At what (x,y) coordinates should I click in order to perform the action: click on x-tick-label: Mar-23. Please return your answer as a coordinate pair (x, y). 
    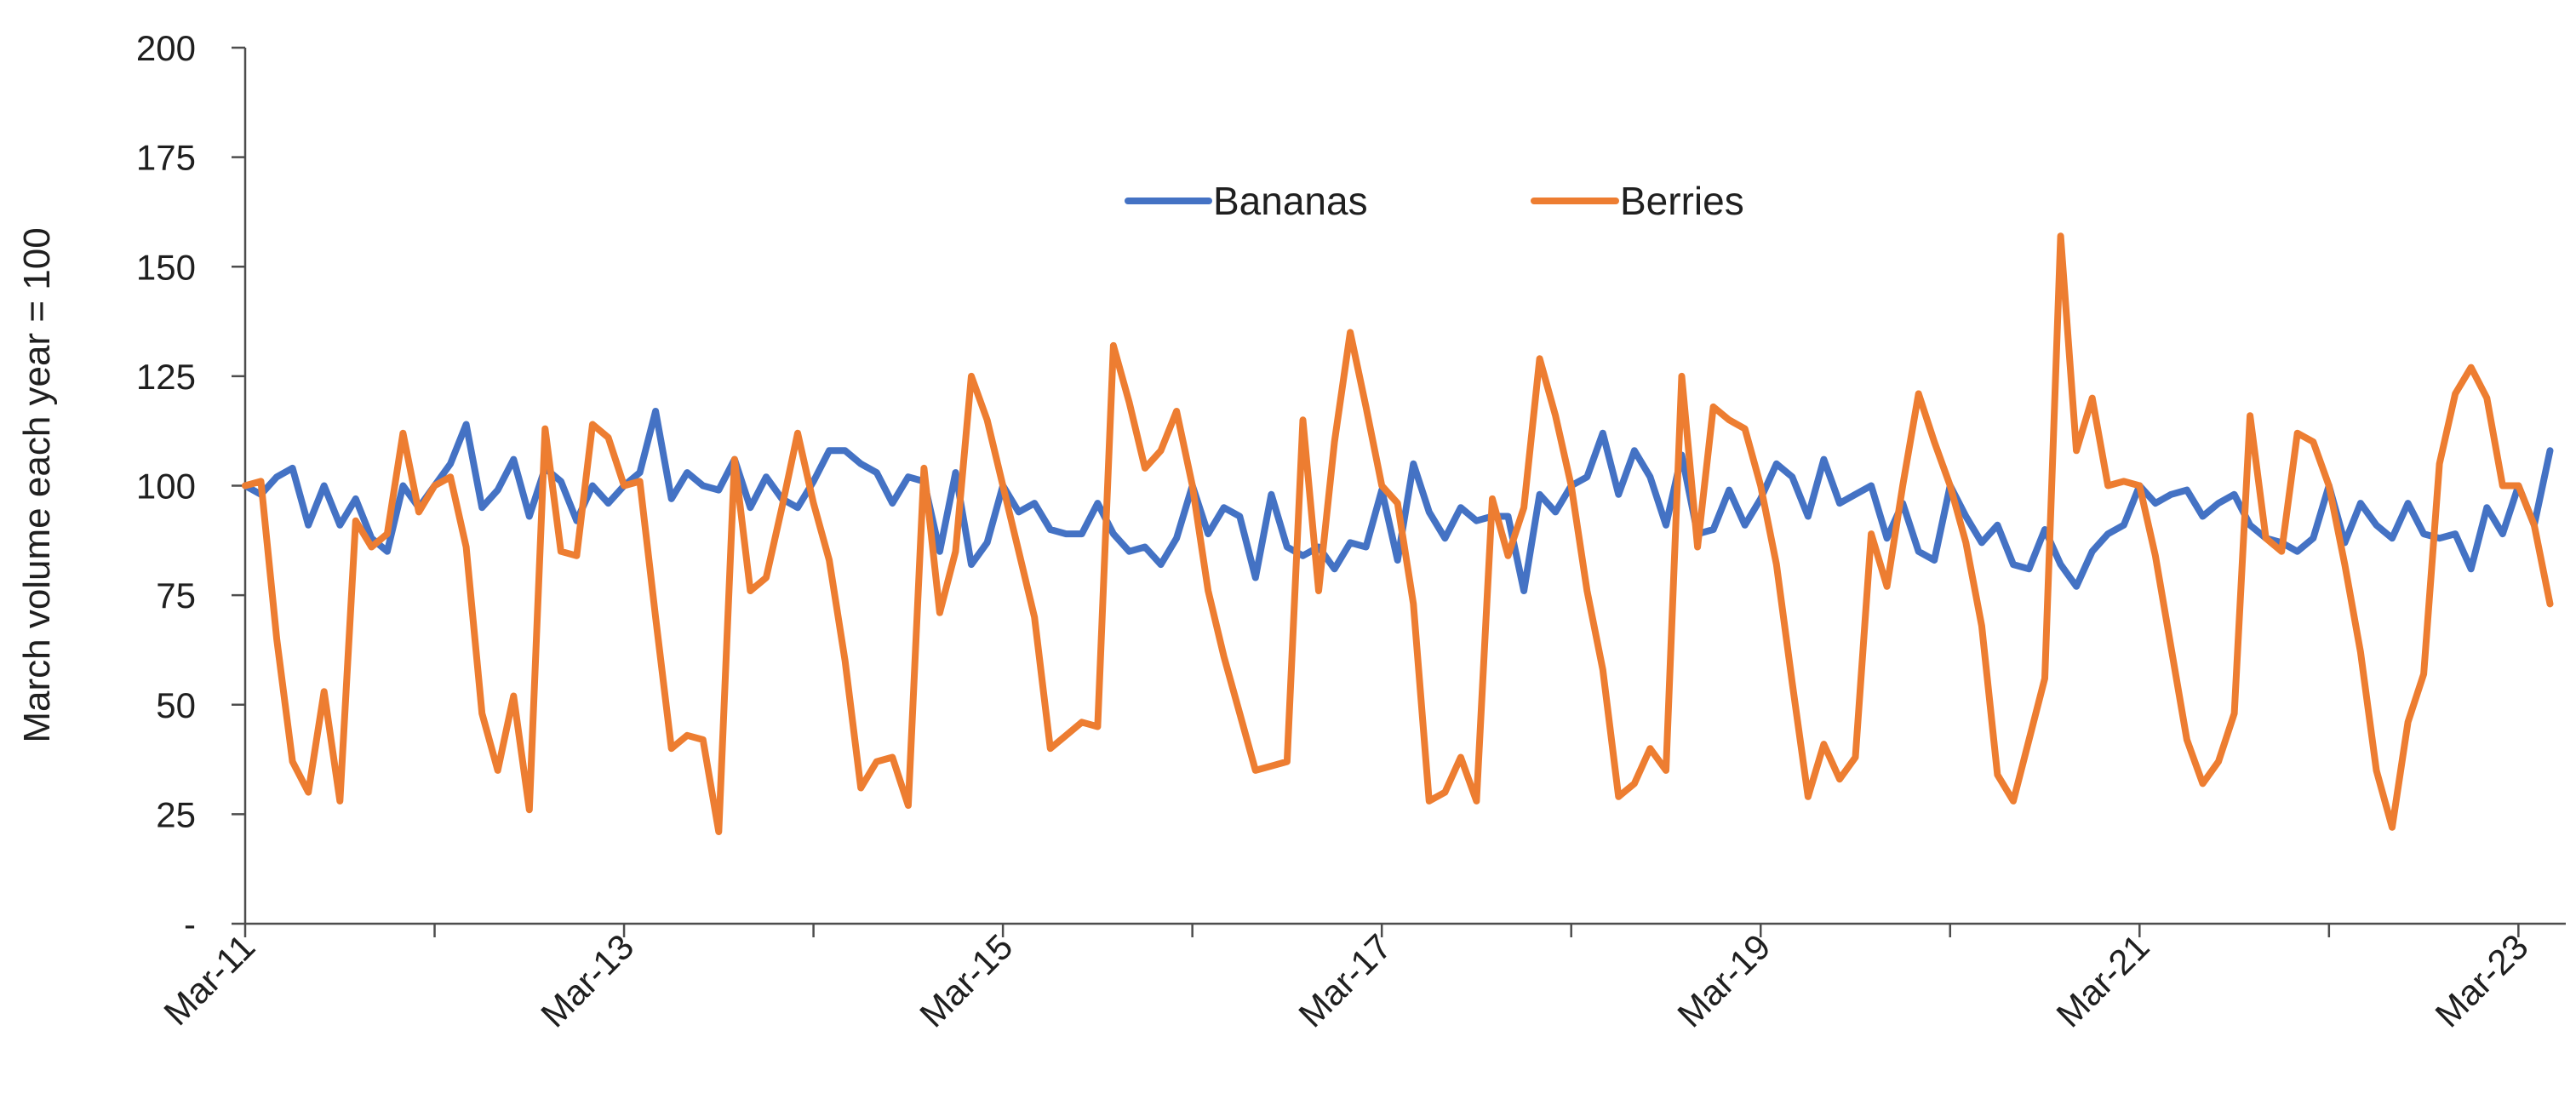
    Looking at the image, I should click on (2481, 980).